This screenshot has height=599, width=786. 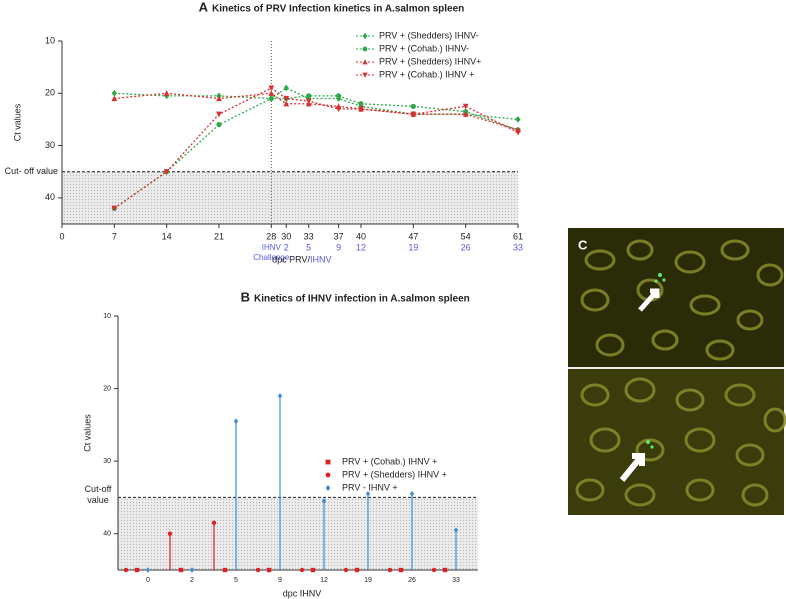 I want to click on x-tick-label: 61, so click(x=518, y=236).